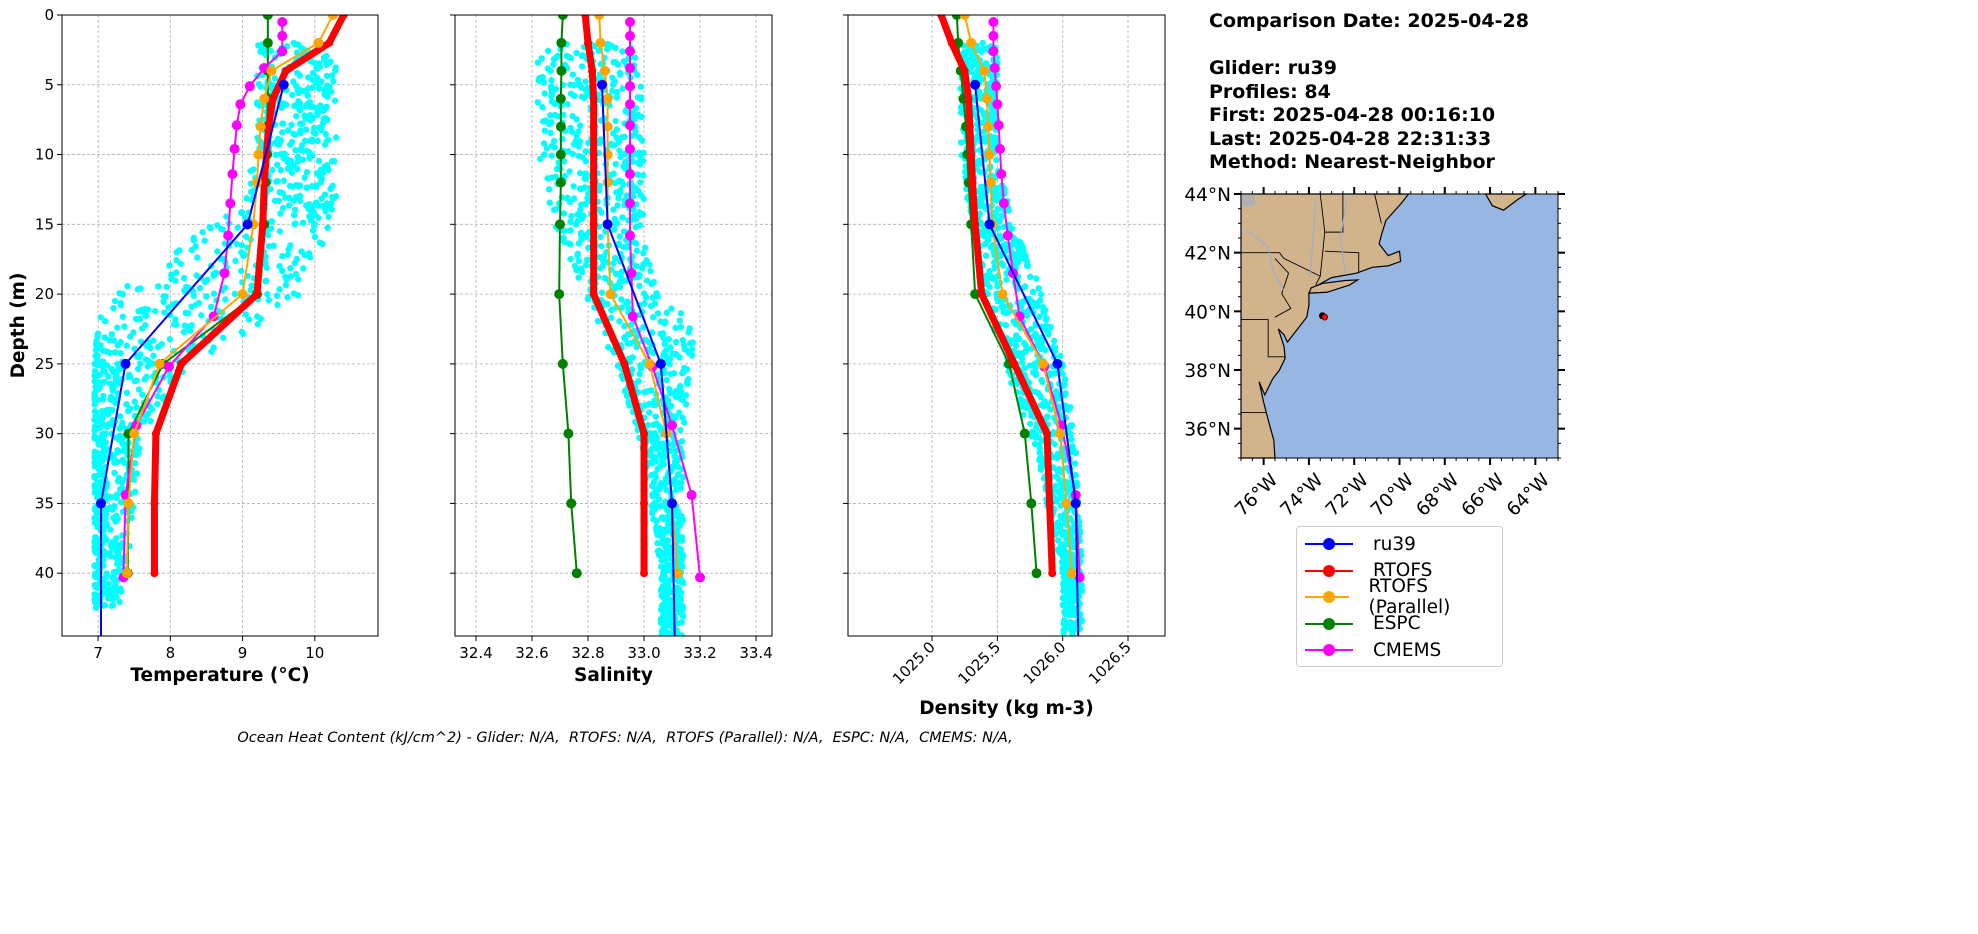 The height and width of the screenshot is (934, 1978). Describe the element at coordinates (44, 503) in the screenshot. I see `y-tick-label: 35` at that location.